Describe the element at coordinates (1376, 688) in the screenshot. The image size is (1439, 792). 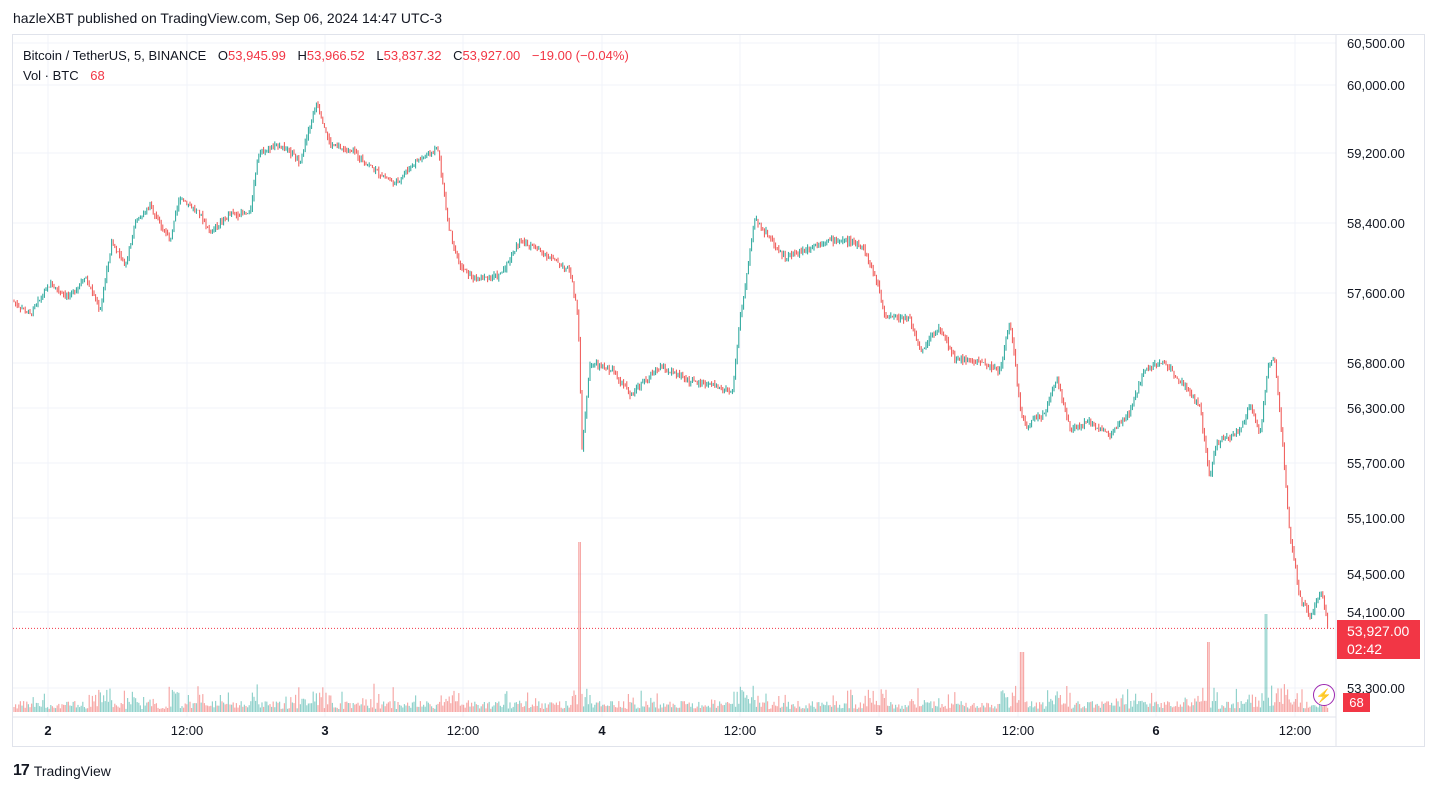
I see `price-tick-label: 53,300.00` at that location.